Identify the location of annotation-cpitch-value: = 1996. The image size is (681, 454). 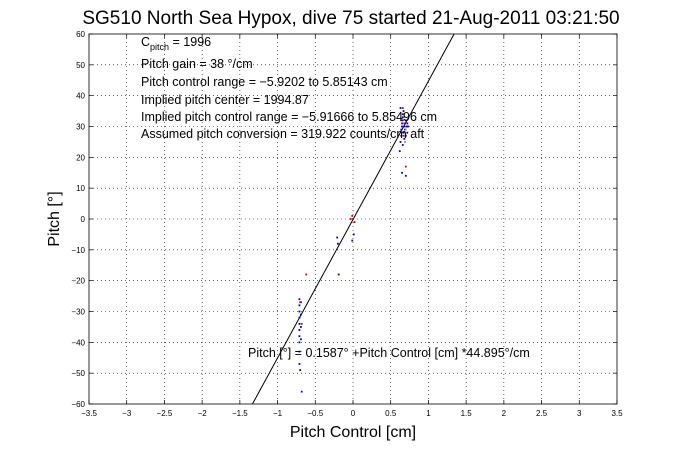
(190, 42).